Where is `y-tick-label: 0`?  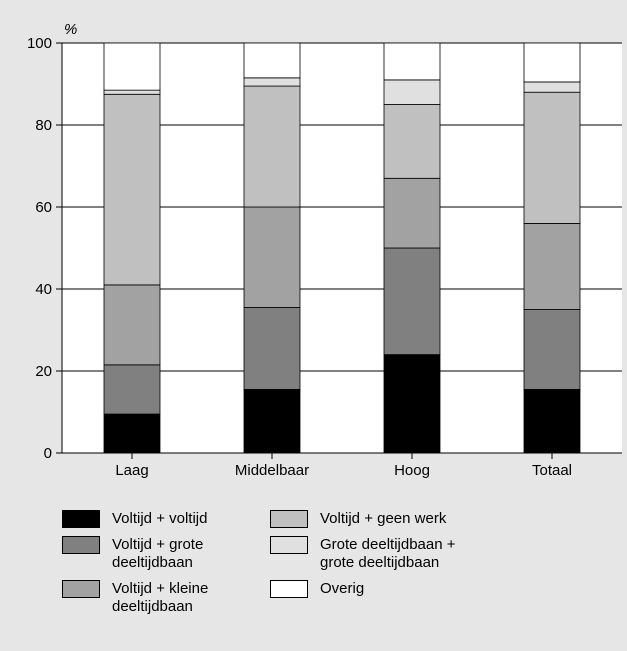
y-tick-label: 0 is located at coordinates (48, 453).